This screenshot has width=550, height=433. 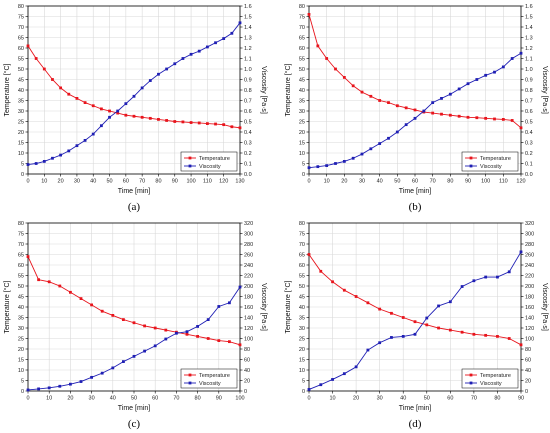 What do you see at coordinates (303, 165) in the screenshot?
I see `y-left-tick-label: 5` at bounding box center [303, 165].